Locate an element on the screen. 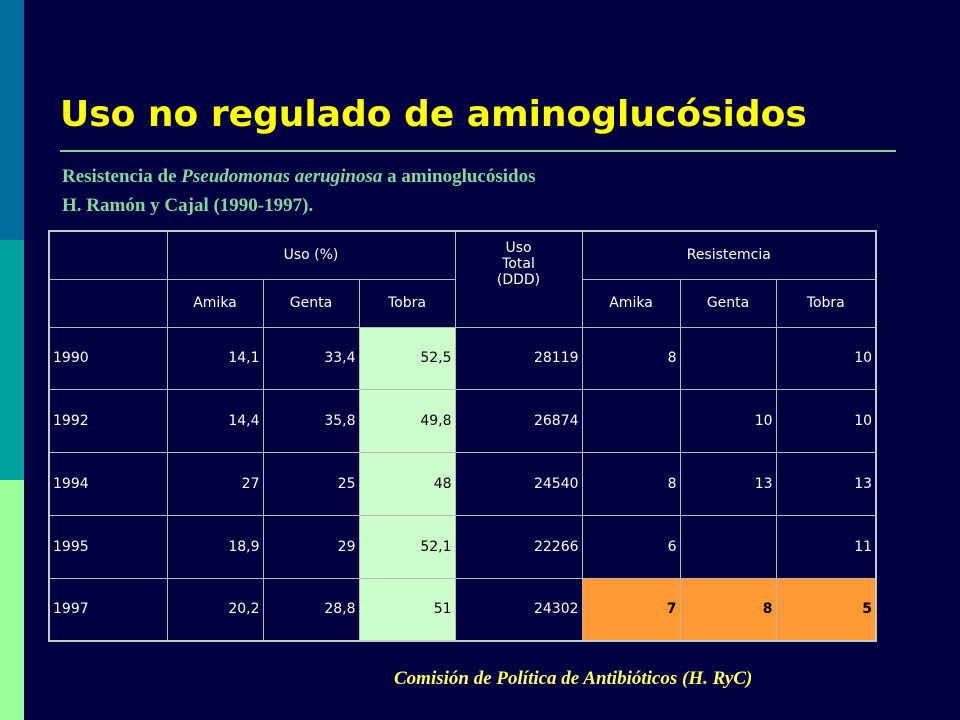 This screenshot has height=720, width=960. cell-uso-genta: 33,4 is located at coordinates (311, 358).